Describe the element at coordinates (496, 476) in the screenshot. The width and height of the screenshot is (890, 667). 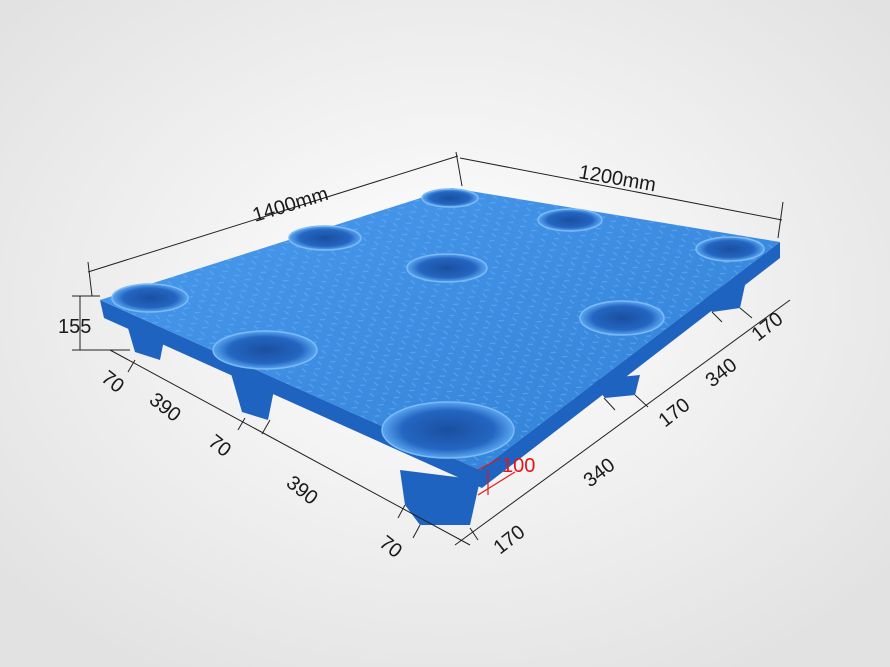
I see `leg-height-marker` at that location.